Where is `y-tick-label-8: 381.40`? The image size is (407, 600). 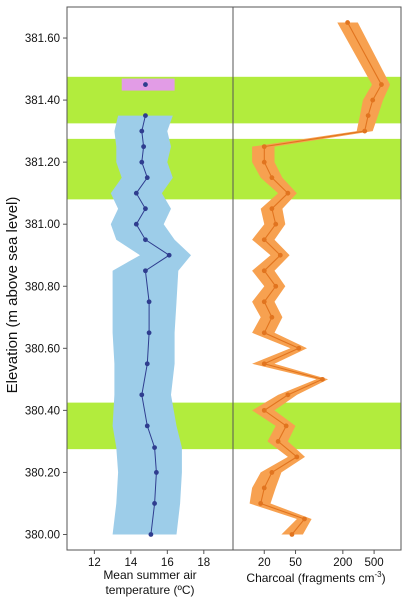 y-tick-label-8: 381.40 is located at coordinates (42, 101).